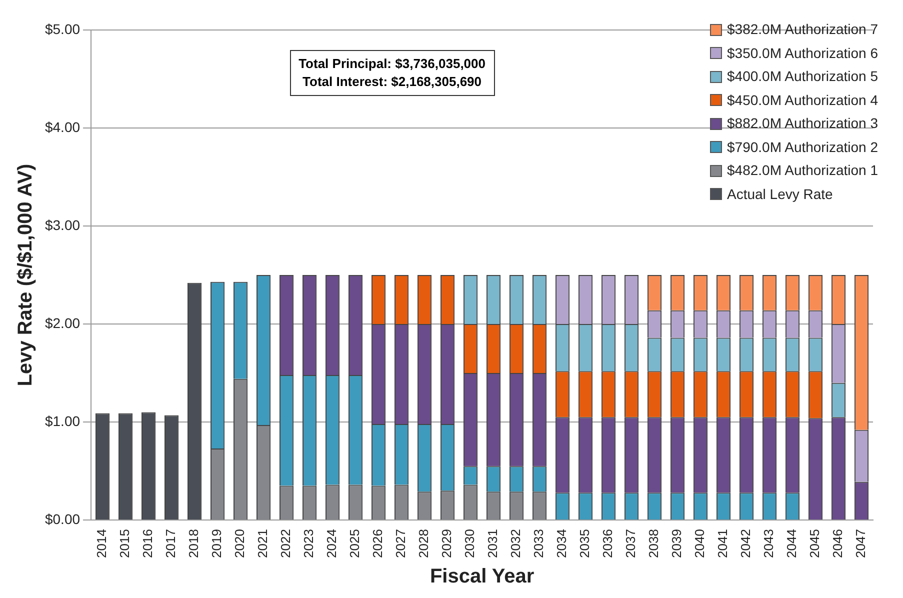 Image resolution: width=903 pixels, height=598 pixels. I want to click on legend-label: $482.0M Authorization 1, so click(802, 170).